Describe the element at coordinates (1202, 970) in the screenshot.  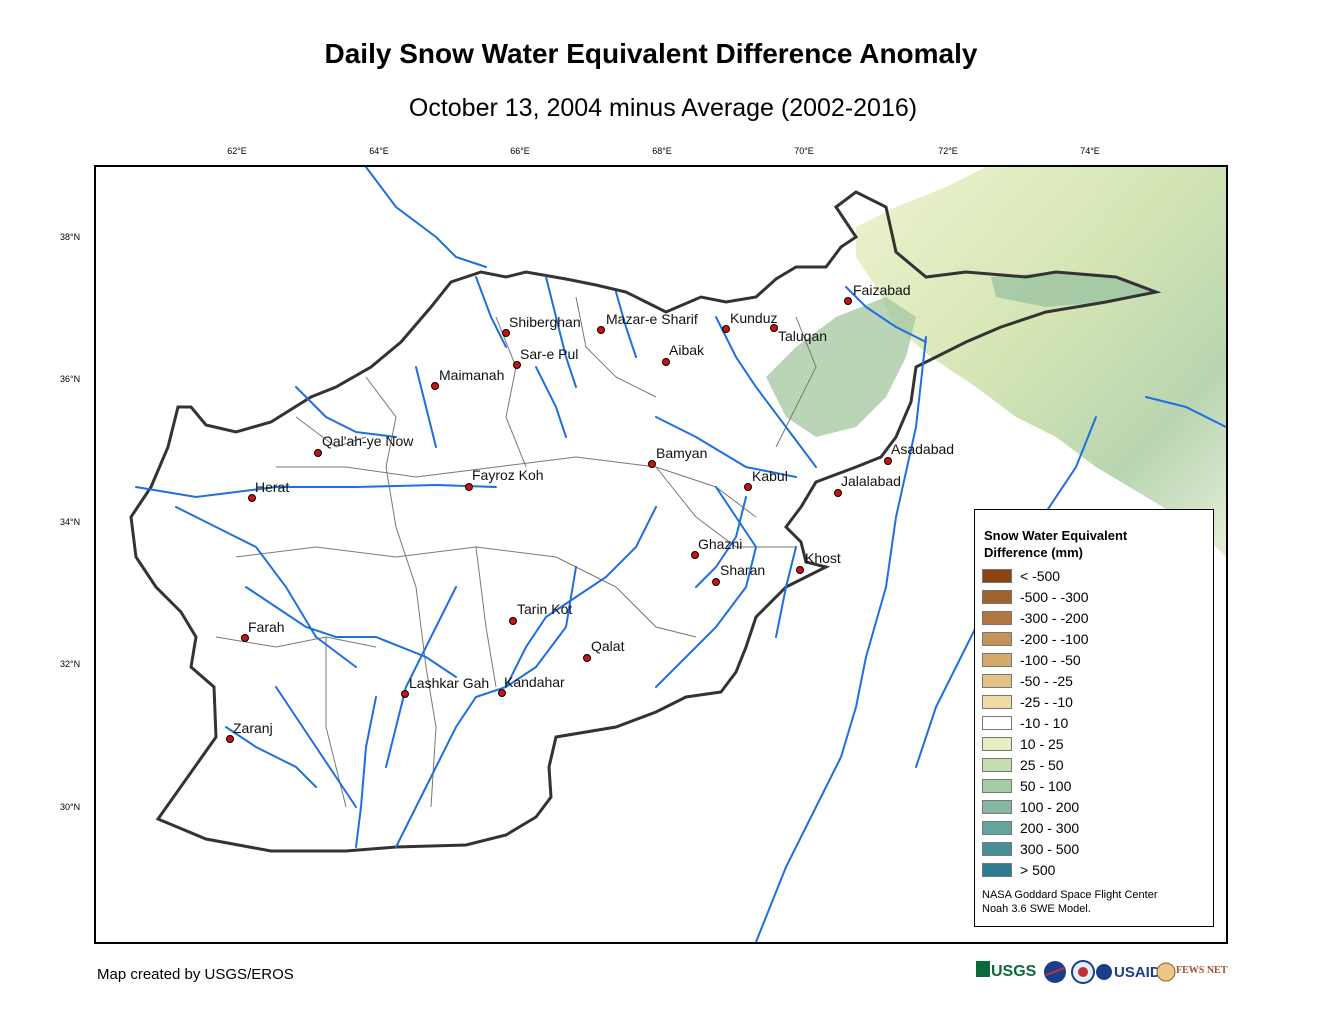
I see `svg-text: FEWS NET` at that location.